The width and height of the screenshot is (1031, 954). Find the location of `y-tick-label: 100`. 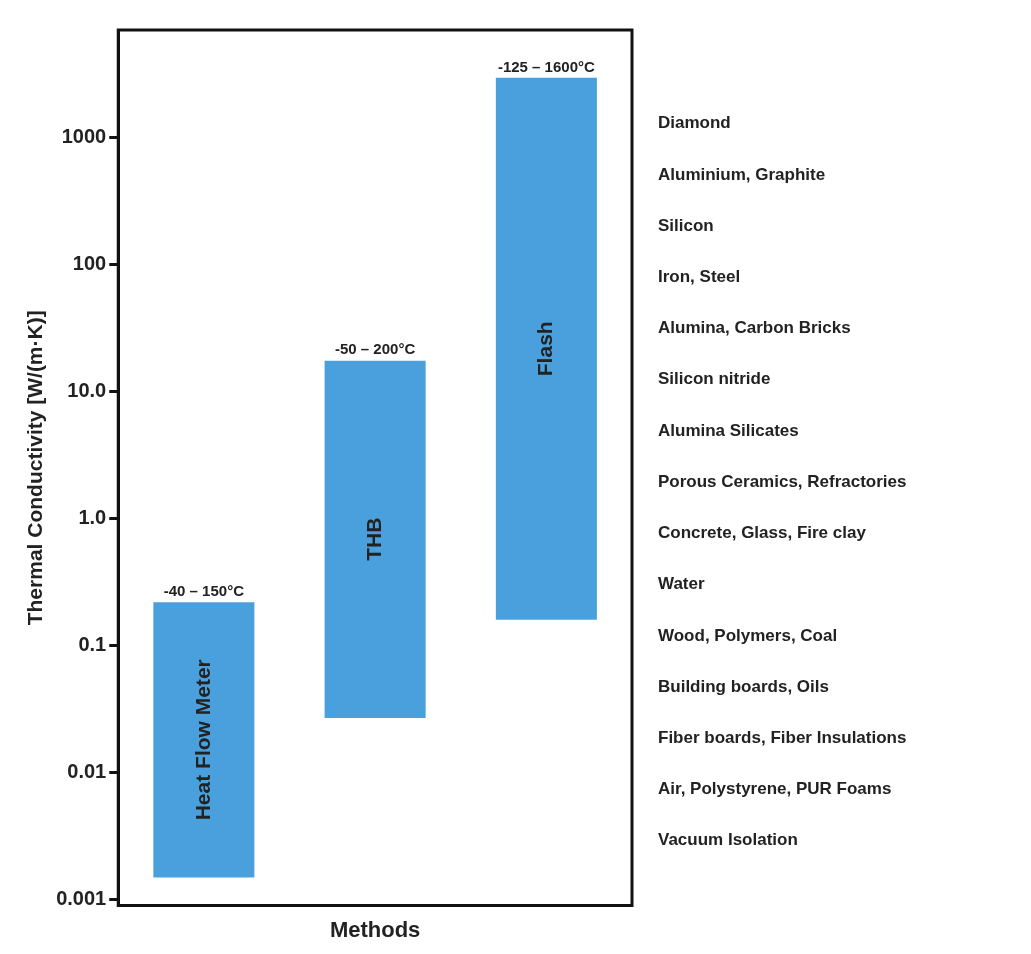

y-tick-label: 100 is located at coordinates (89, 262).